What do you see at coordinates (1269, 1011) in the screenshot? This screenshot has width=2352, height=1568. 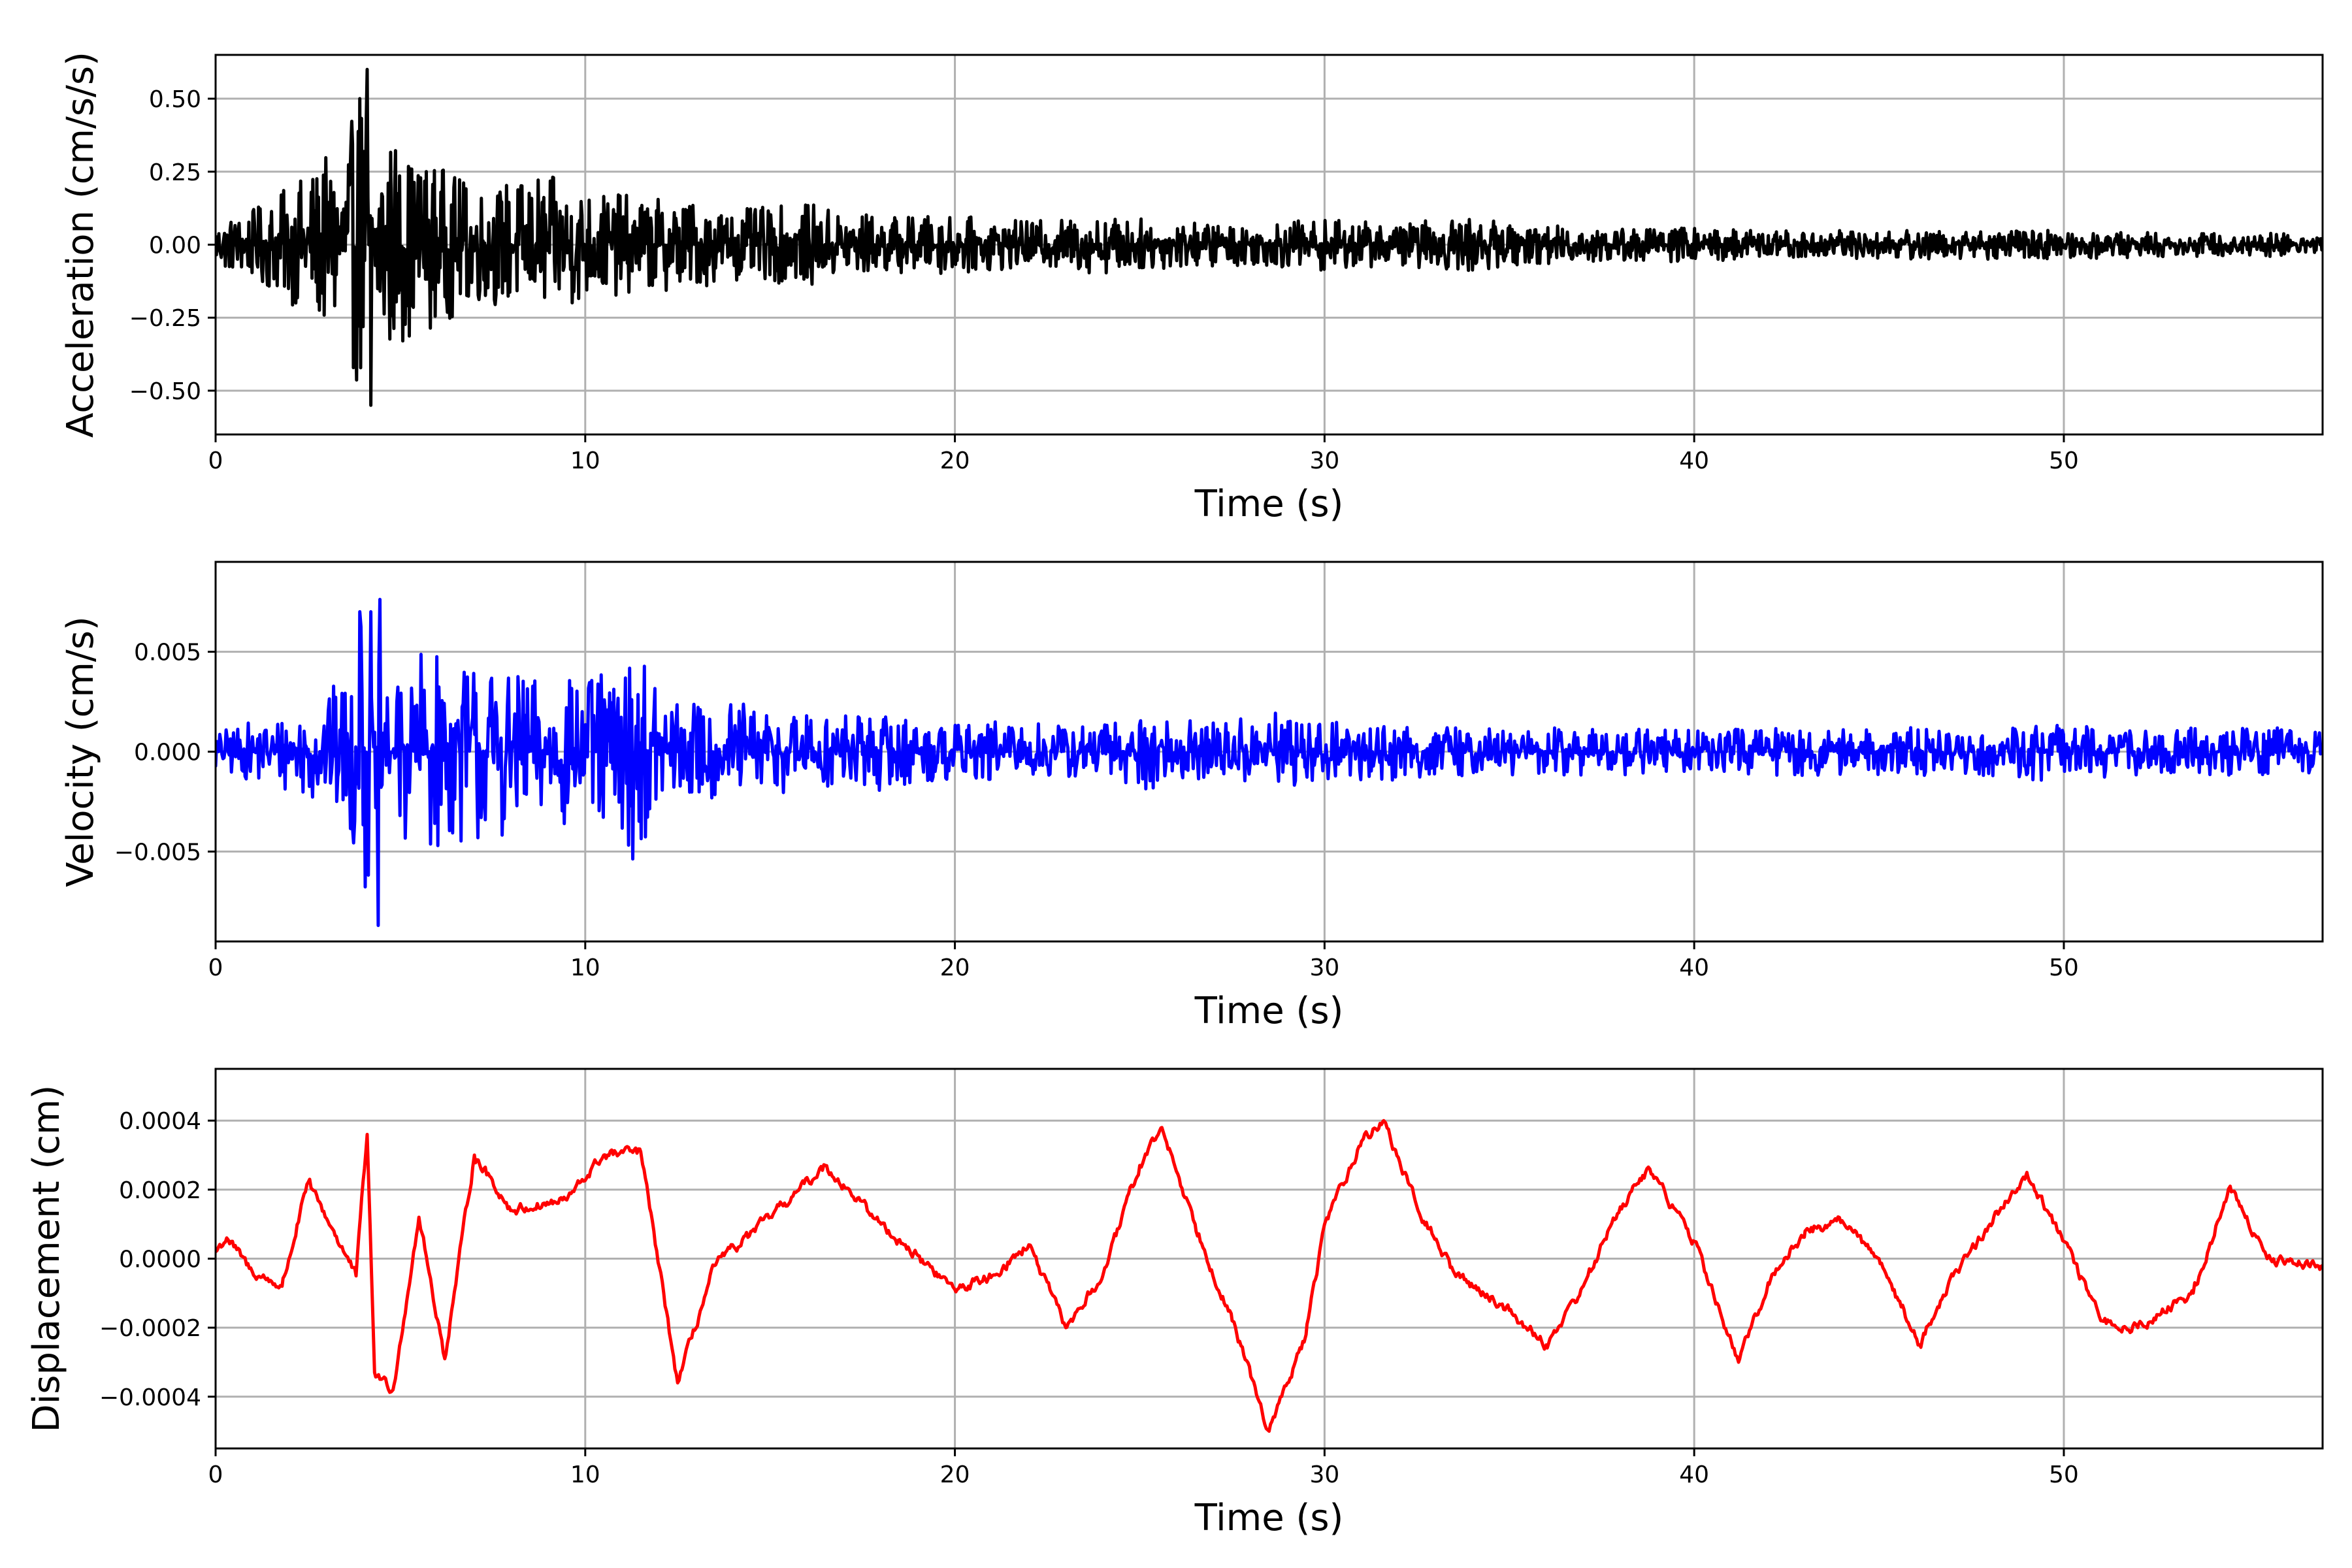 I see `velocity-x-axis-label: Time (s)` at bounding box center [1269, 1011].